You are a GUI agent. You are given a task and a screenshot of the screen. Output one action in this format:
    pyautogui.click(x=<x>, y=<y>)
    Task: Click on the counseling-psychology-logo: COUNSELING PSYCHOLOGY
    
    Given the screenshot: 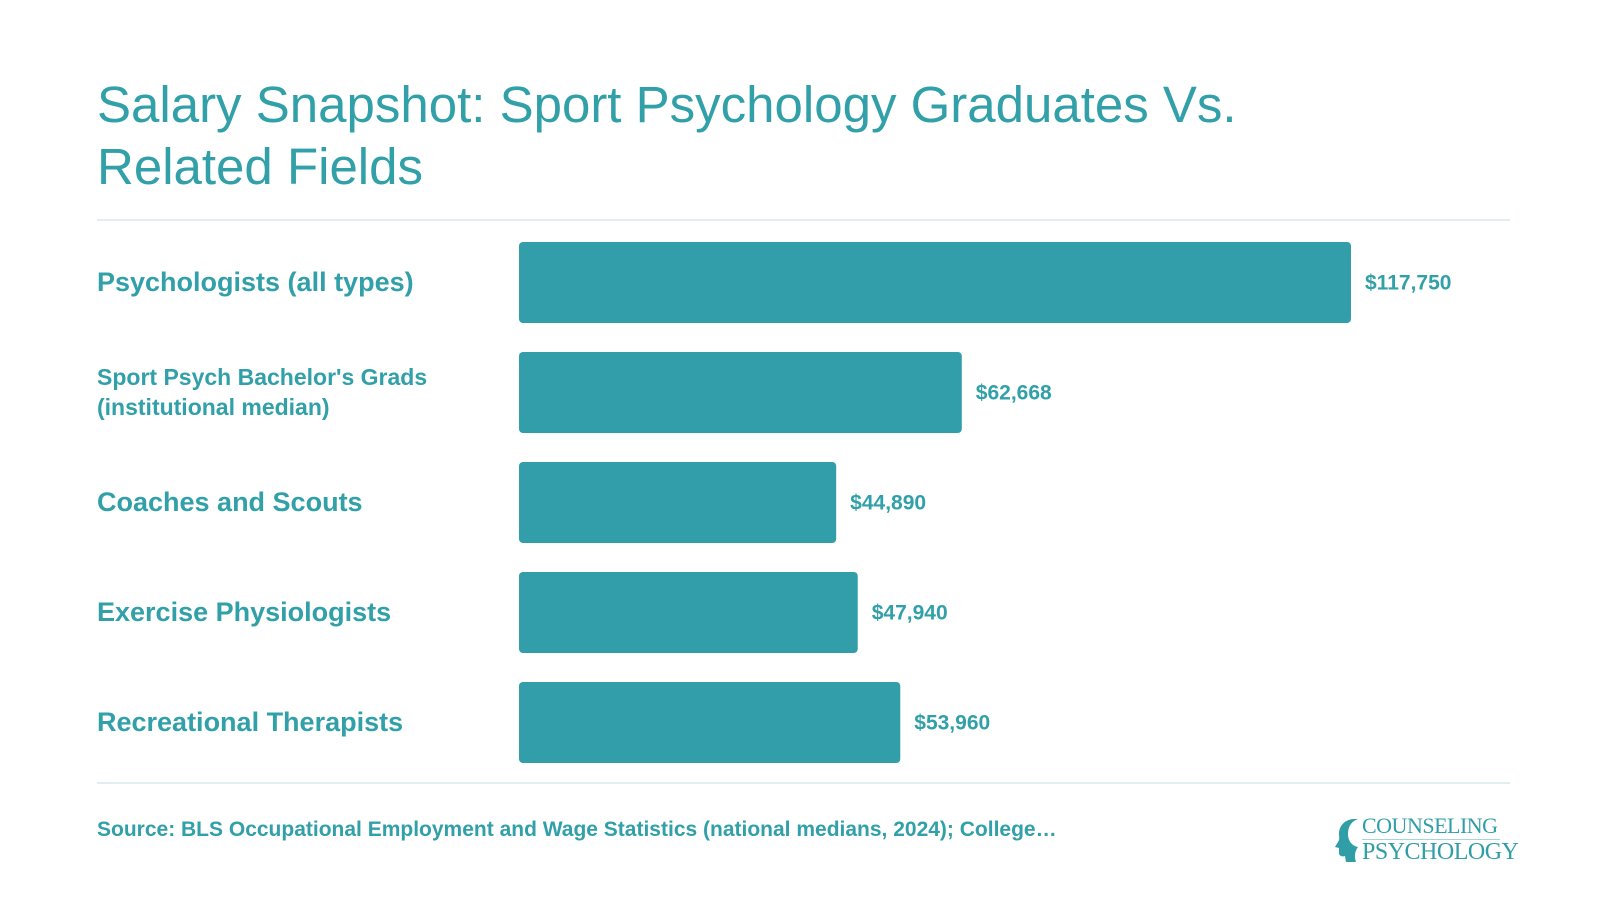 What is the action you would take?
    pyautogui.click(x=1426, y=839)
    